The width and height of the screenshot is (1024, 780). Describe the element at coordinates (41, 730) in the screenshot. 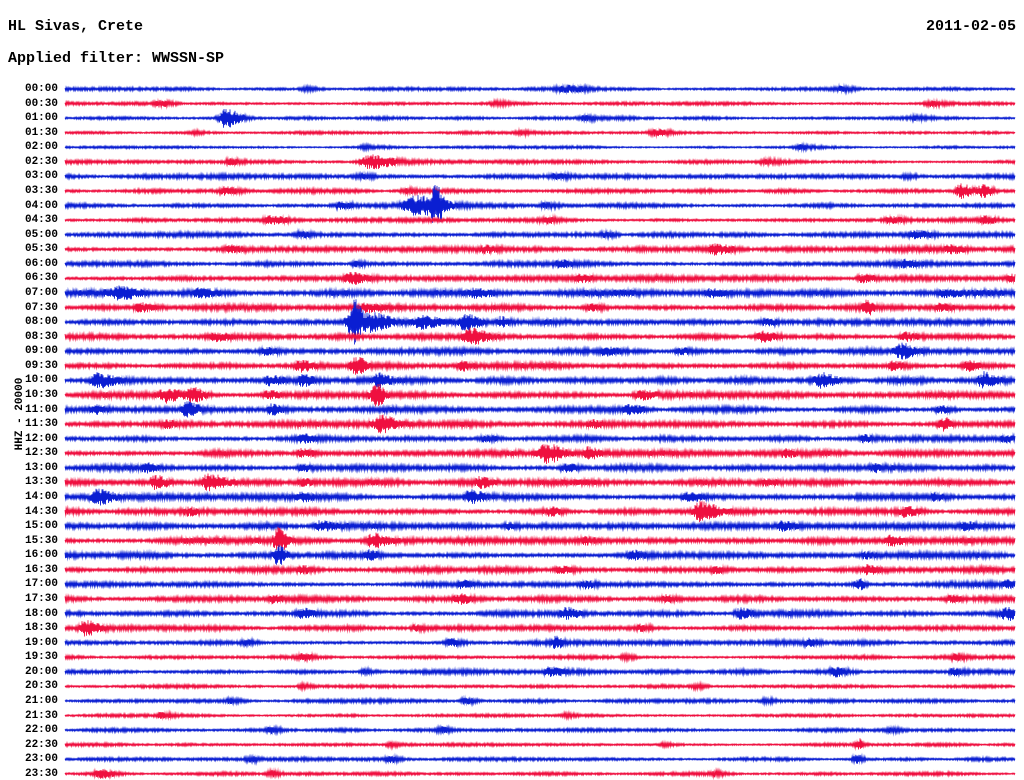

I see `trace-time-label: 22:00` at that location.